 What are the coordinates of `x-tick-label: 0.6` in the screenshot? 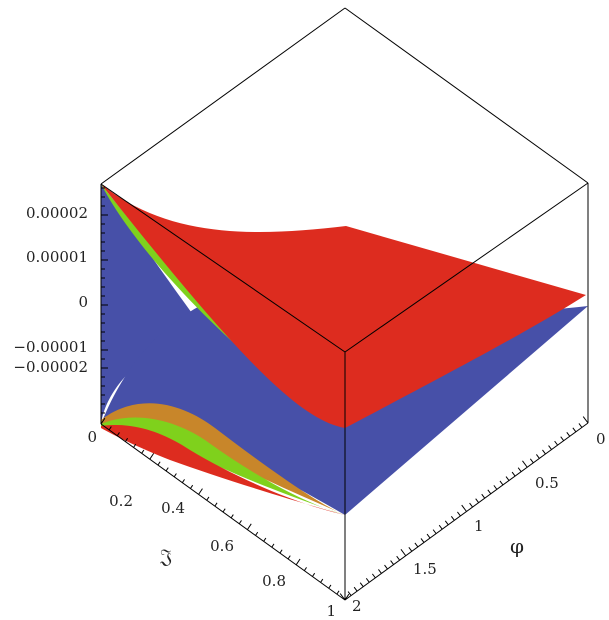 It's located at (222, 546).